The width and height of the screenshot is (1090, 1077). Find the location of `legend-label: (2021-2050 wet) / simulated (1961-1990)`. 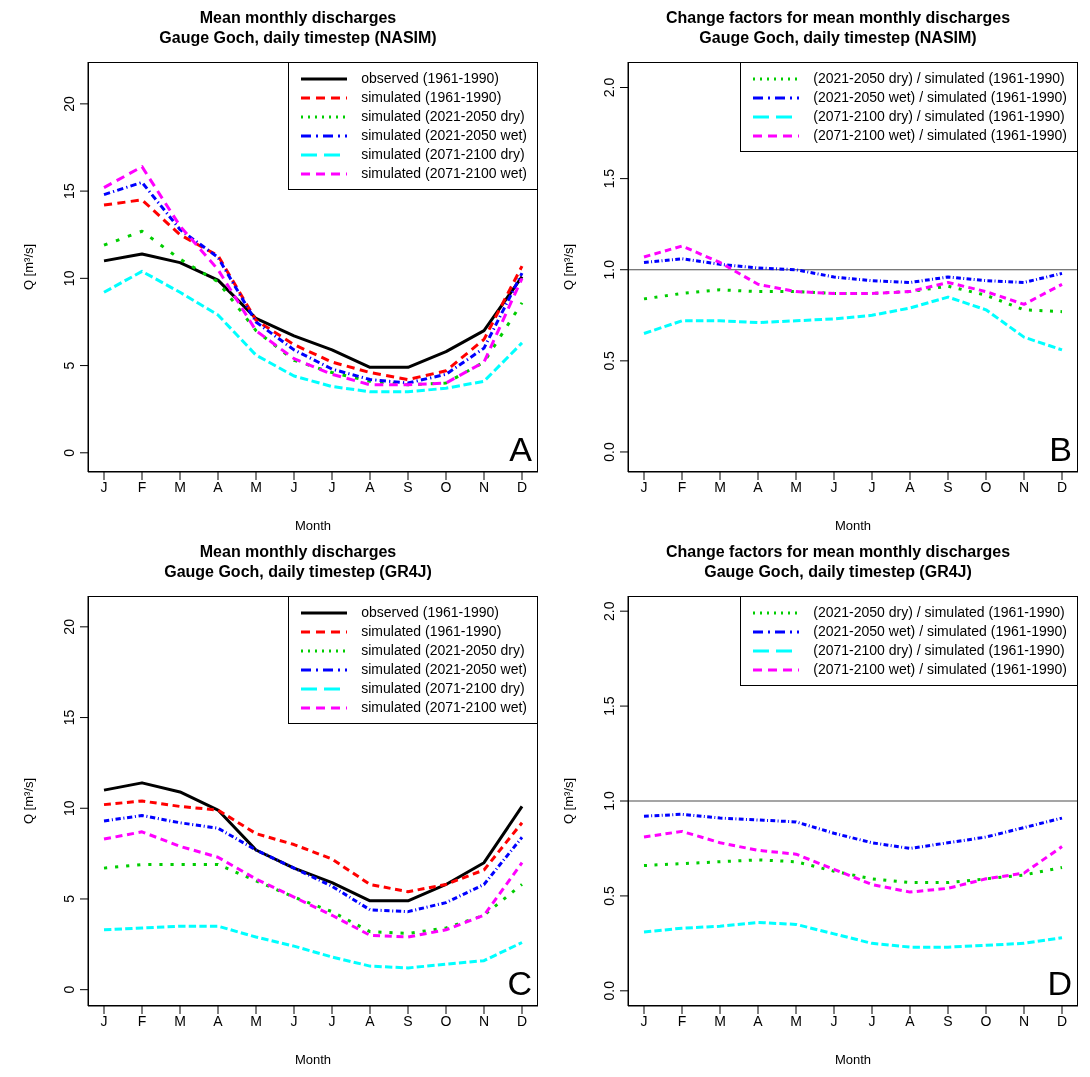

legend-label: (2021-2050 wet) / simulated (1961-1990) is located at coordinates (940, 97).